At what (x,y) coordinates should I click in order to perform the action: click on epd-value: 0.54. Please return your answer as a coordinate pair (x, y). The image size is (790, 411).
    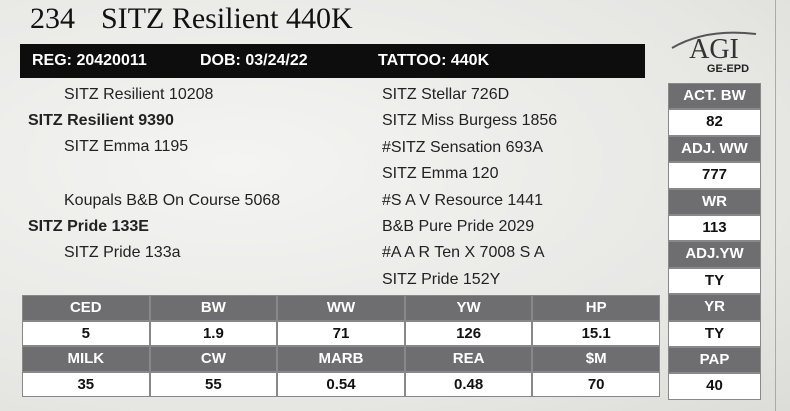
    Looking at the image, I should click on (341, 384).